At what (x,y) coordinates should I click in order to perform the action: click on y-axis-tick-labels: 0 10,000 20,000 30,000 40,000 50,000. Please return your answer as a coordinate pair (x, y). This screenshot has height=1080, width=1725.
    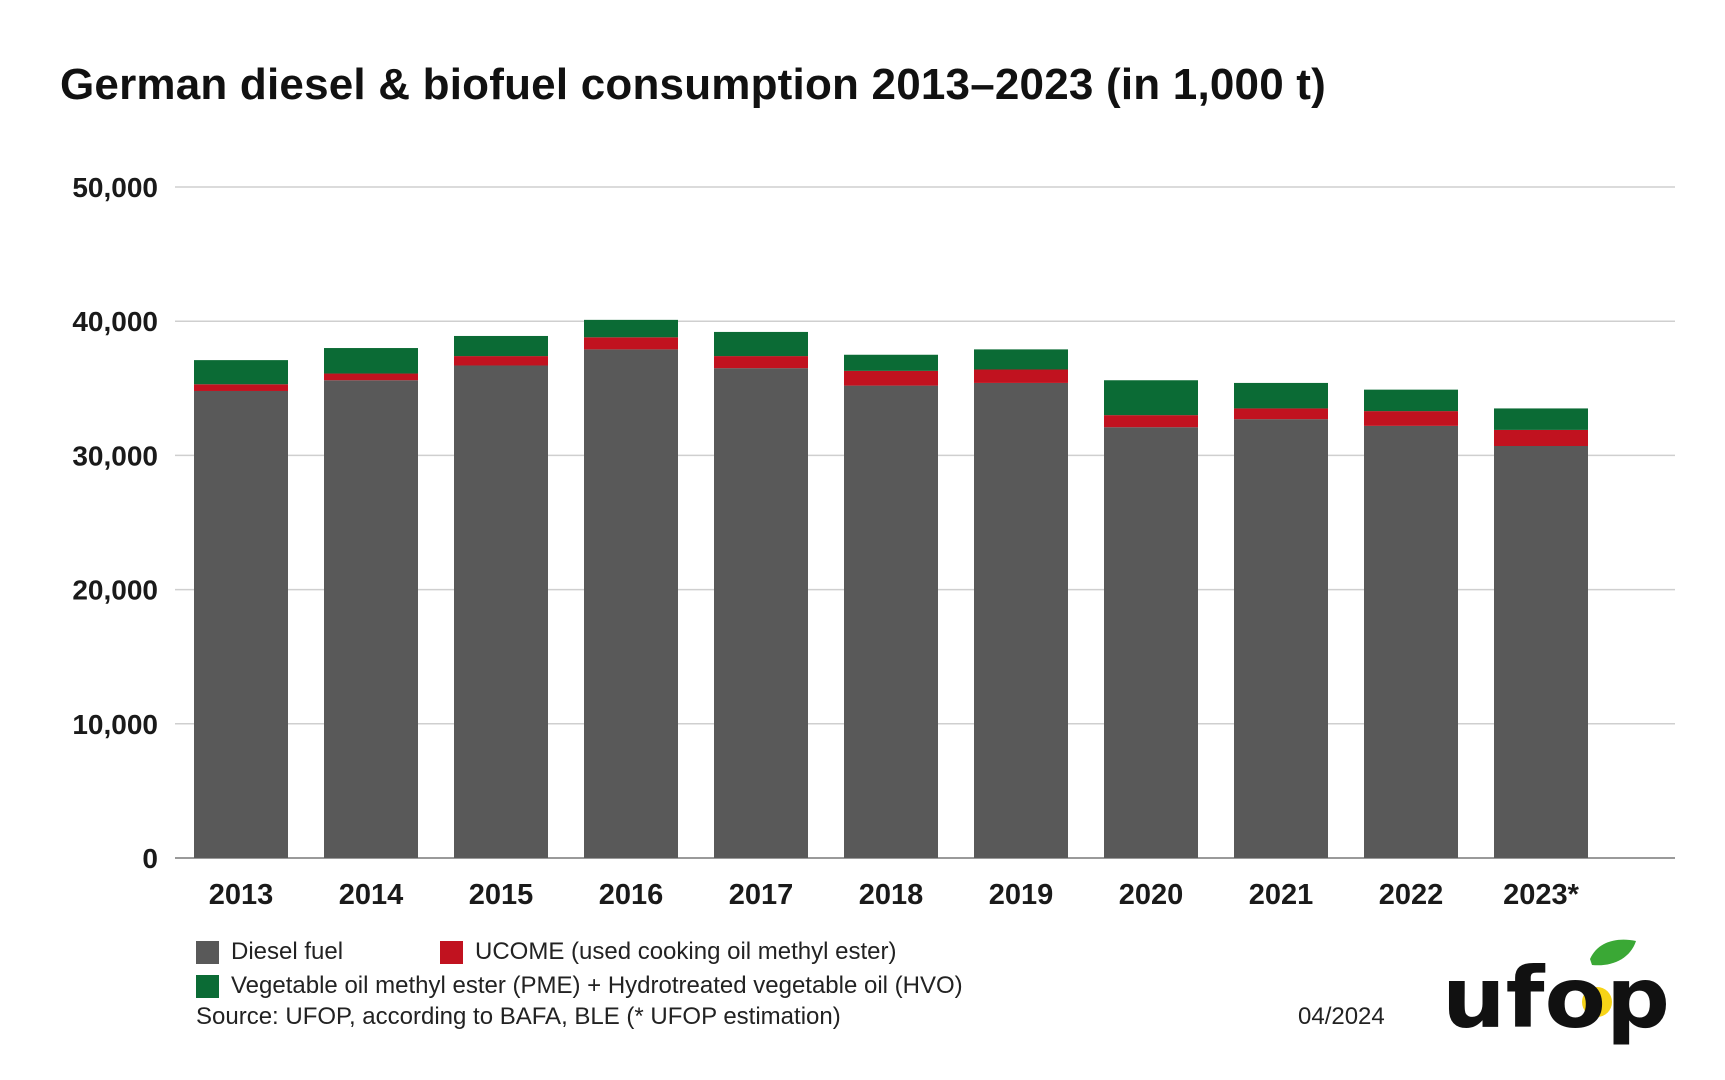
    Looking at the image, I should click on (115, 523).